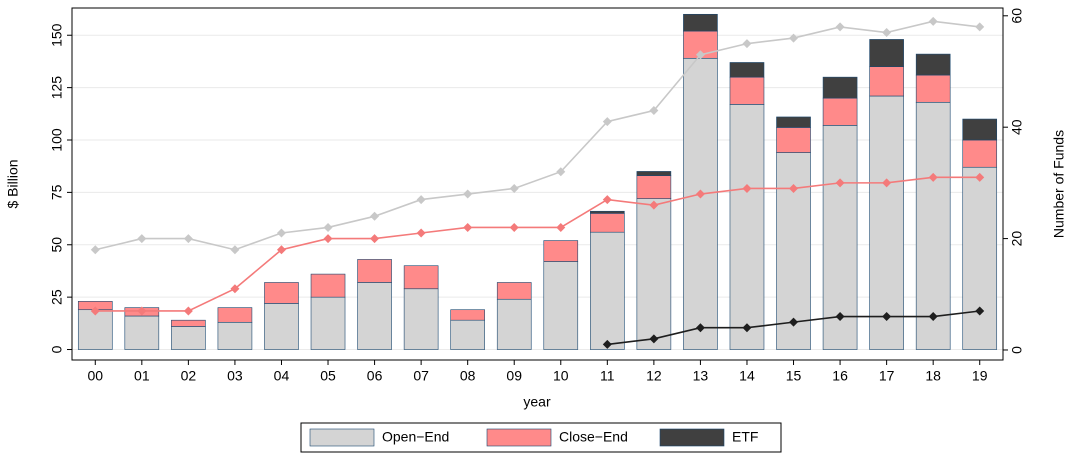 This screenshot has width=1072, height=459. Describe the element at coordinates (57, 349) in the screenshot. I see `y-tick-label: 0` at that location.